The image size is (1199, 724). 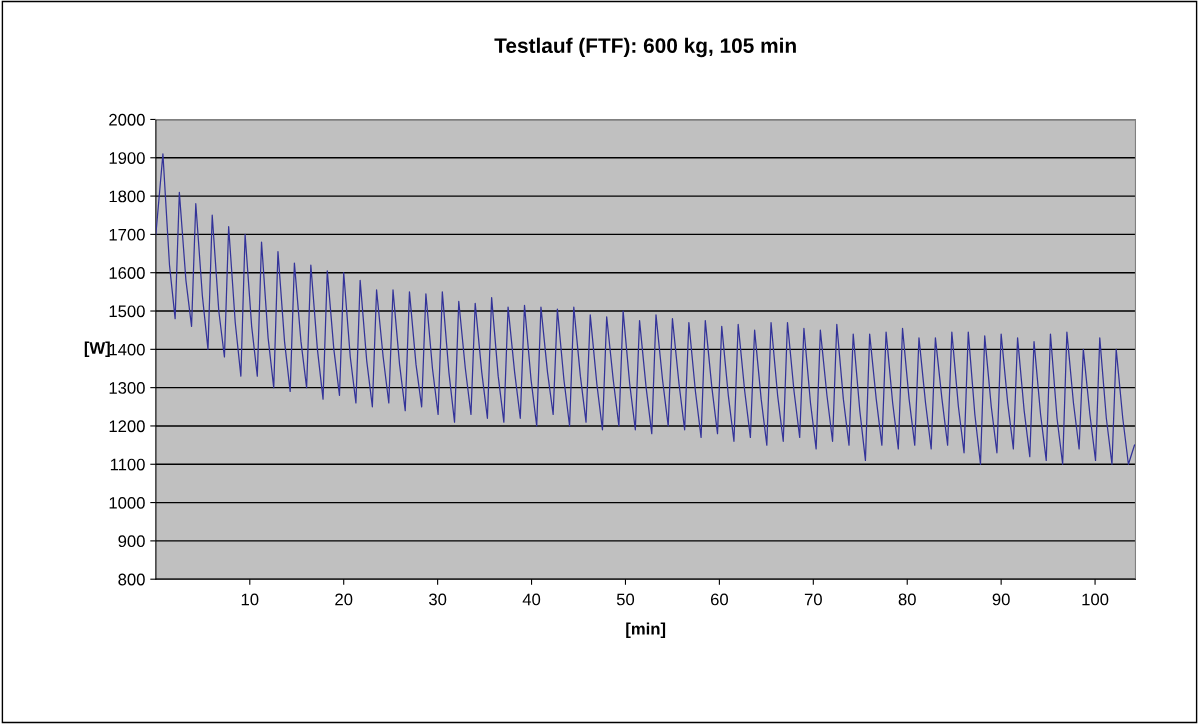 What do you see at coordinates (719, 599) in the screenshot?
I see `x-tick-label: 60` at bounding box center [719, 599].